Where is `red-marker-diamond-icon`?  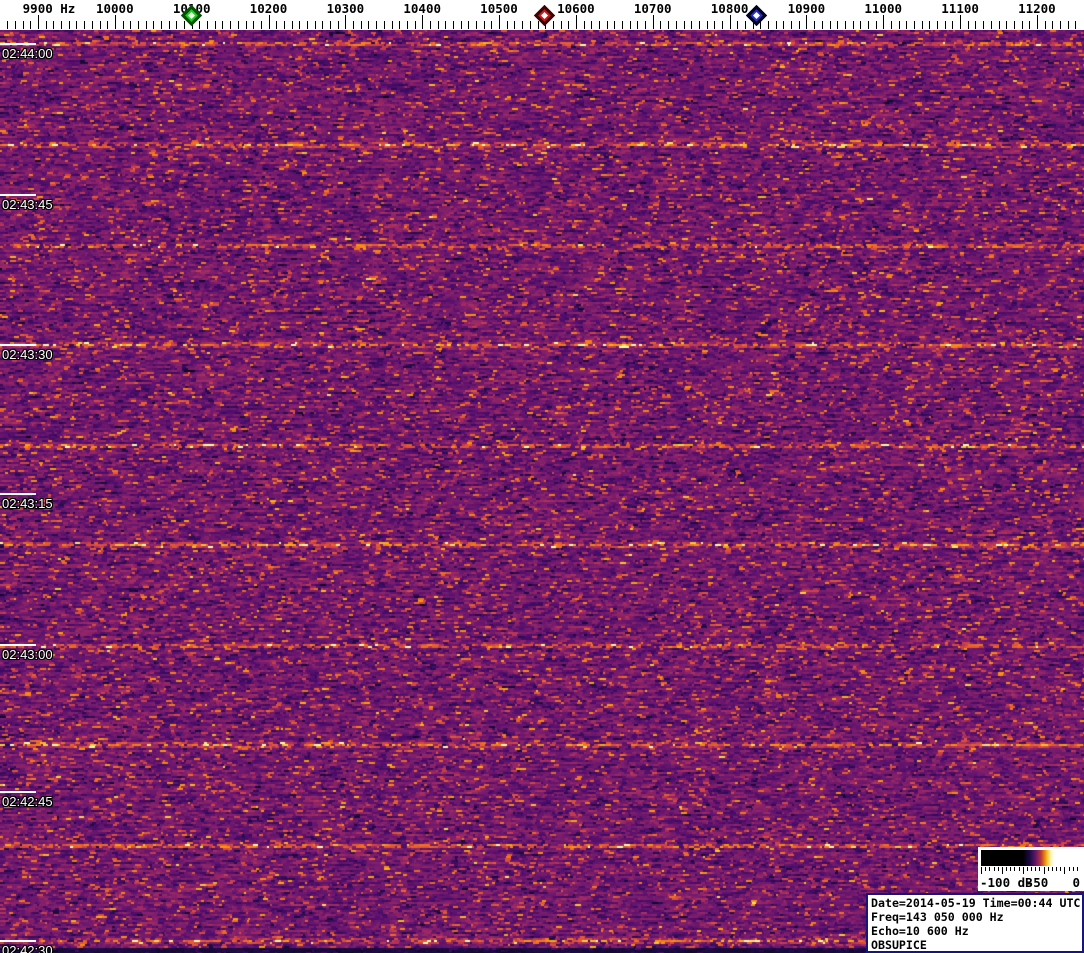 red-marker-diamond-icon is located at coordinates (544, 15).